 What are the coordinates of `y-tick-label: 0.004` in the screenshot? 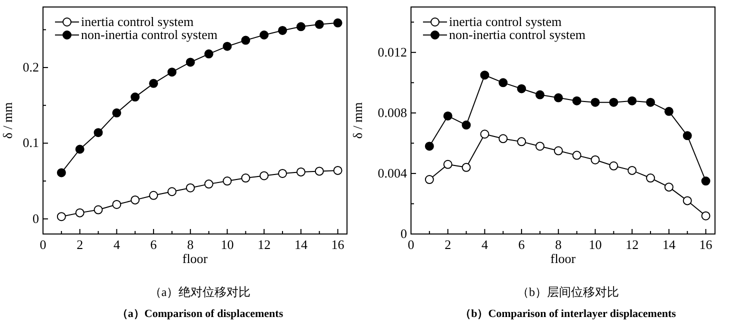 It's located at (393, 172).